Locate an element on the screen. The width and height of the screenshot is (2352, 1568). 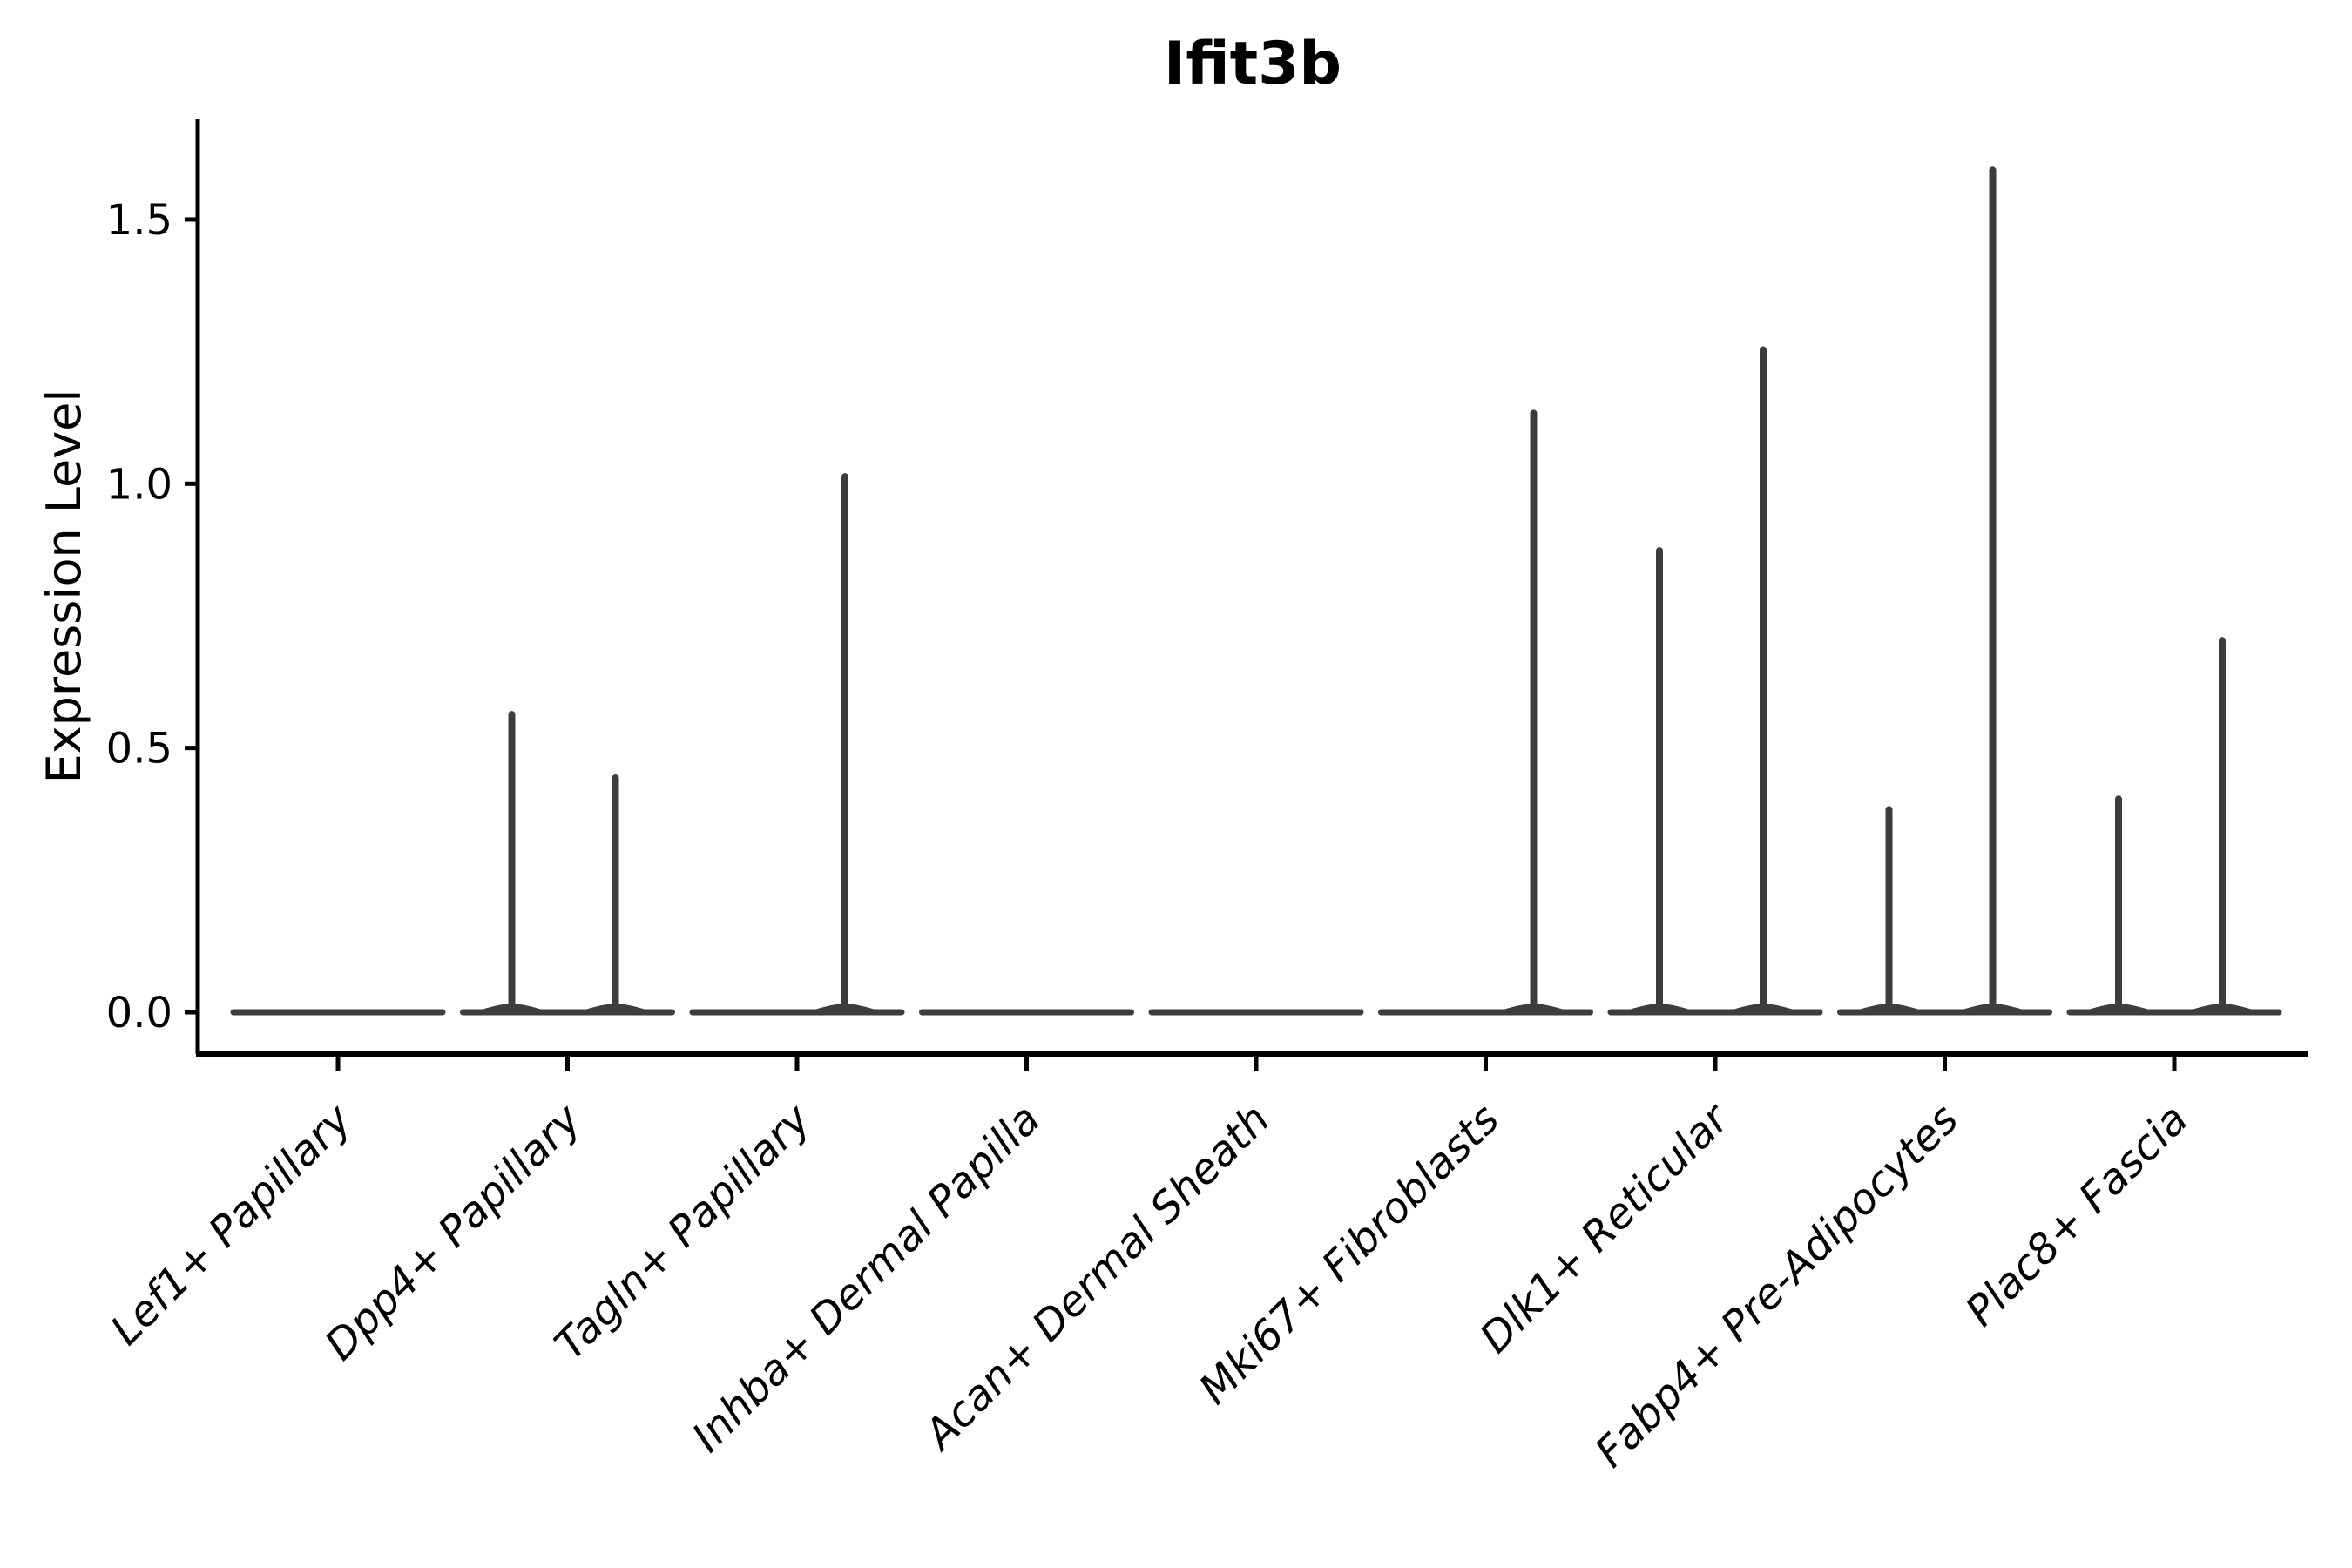
x-tick-label: Lef1+ Papillary is located at coordinates (231, 1224).